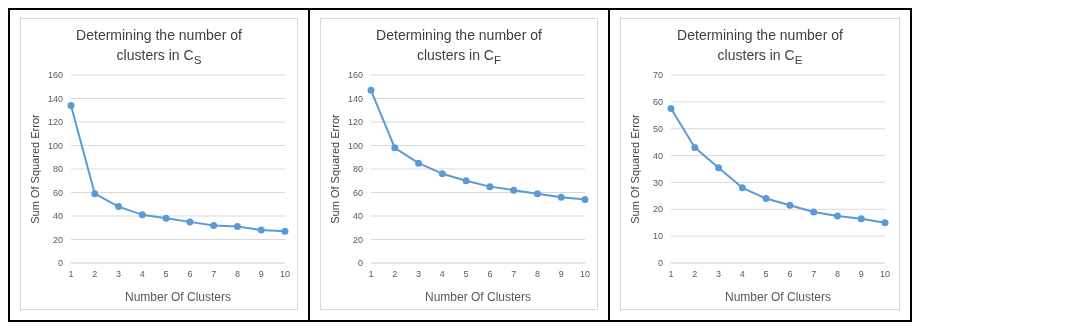 Image resolution: width=1070 pixels, height=330 pixels. Describe the element at coordinates (459, 46) in the screenshot. I see `chart-title: Determining the number of clusters in C$_{F}$` at that location.